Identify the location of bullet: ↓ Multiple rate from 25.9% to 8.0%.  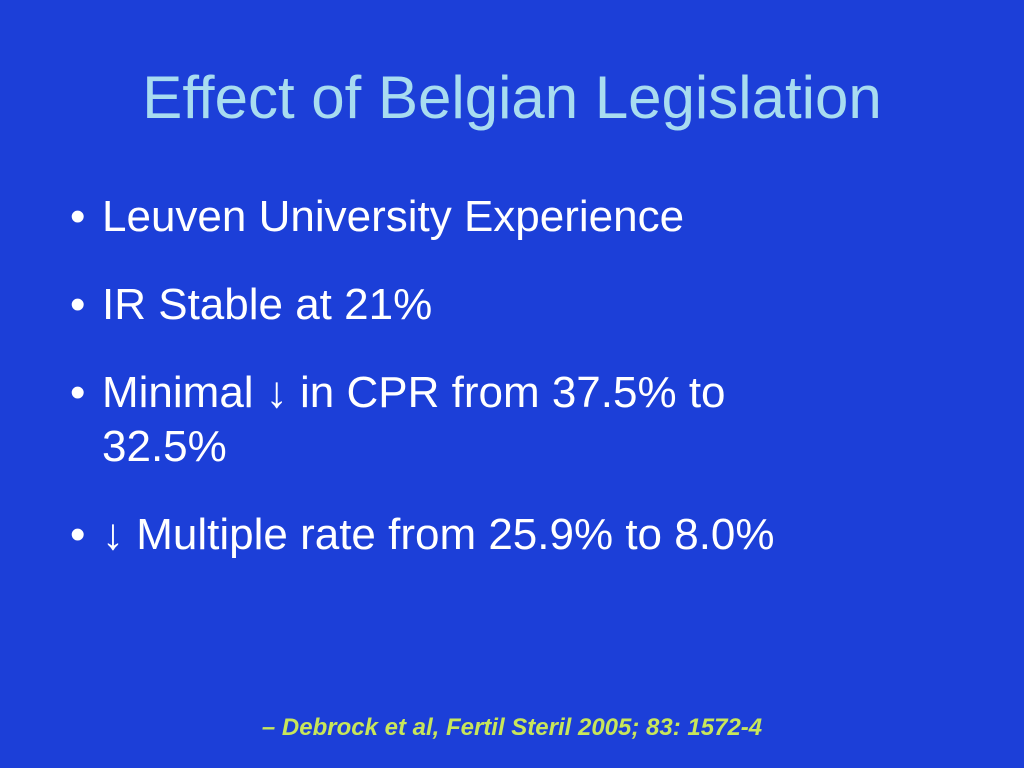
(460, 535).